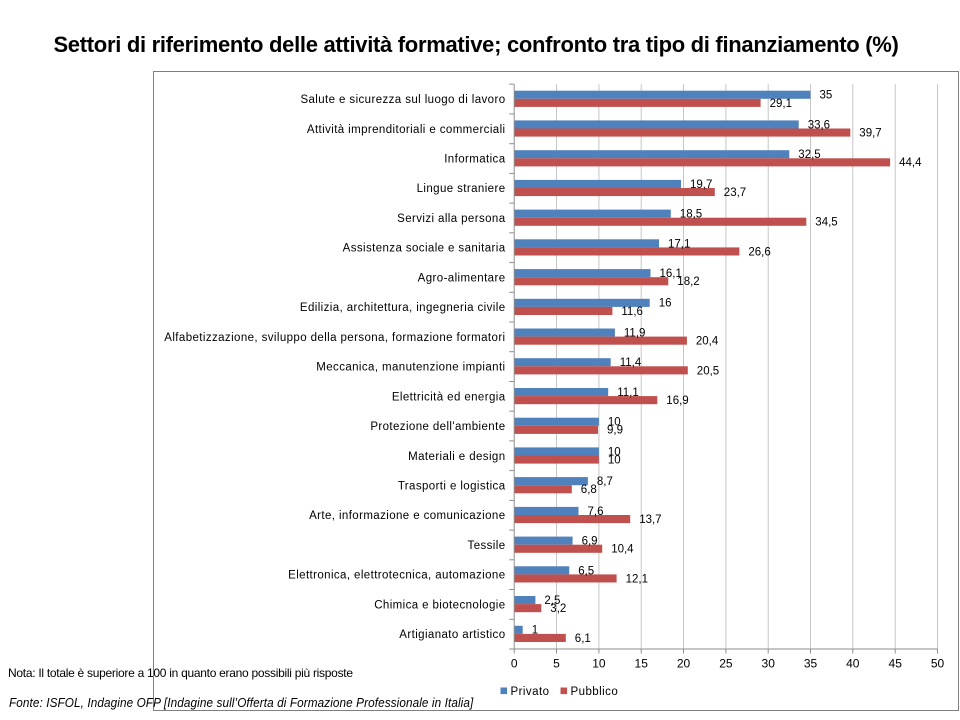 This screenshot has height=720, width=960. Describe the element at coordinates (677, 401) in the screenshot. I see `svg-text: 16,9` at that location.